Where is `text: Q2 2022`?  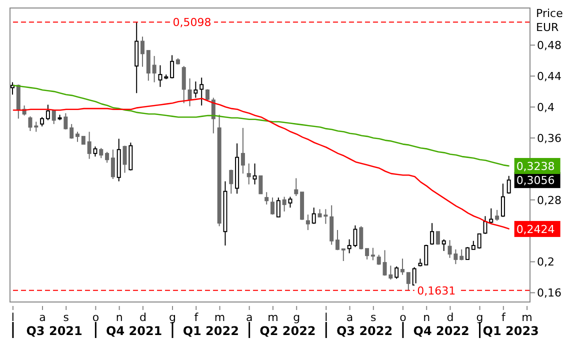 text: Q2 2022 is located at coordinates (288, 331).